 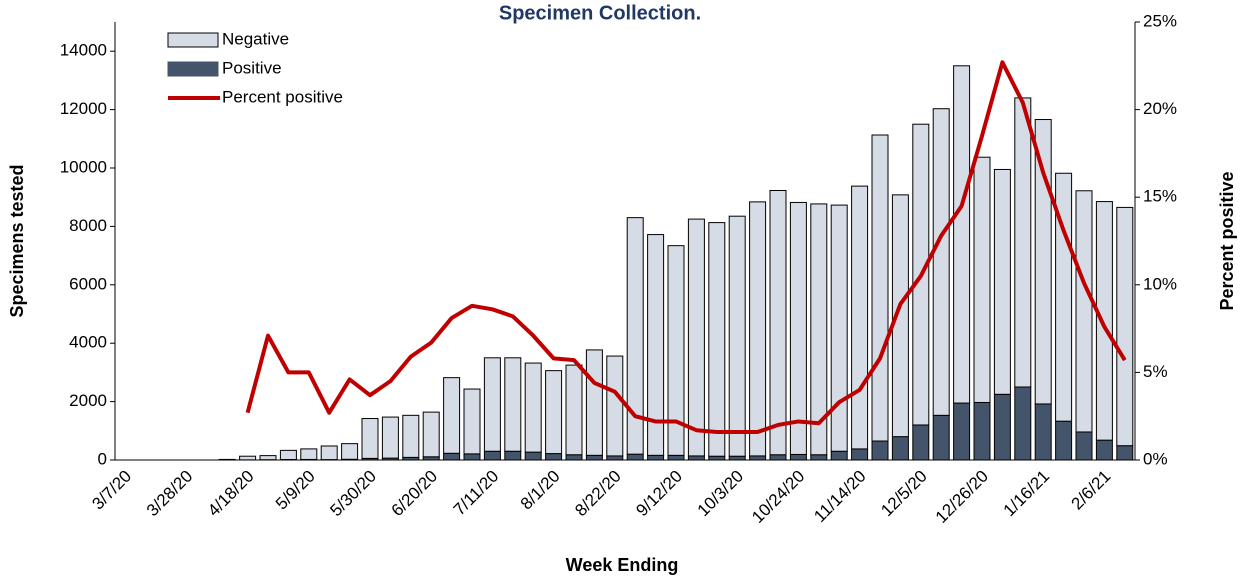 What do you see at coordinates (622, 565) in the screenshot?
I see `x-axis-title: Week Ending` at bounding box center [622, 565].